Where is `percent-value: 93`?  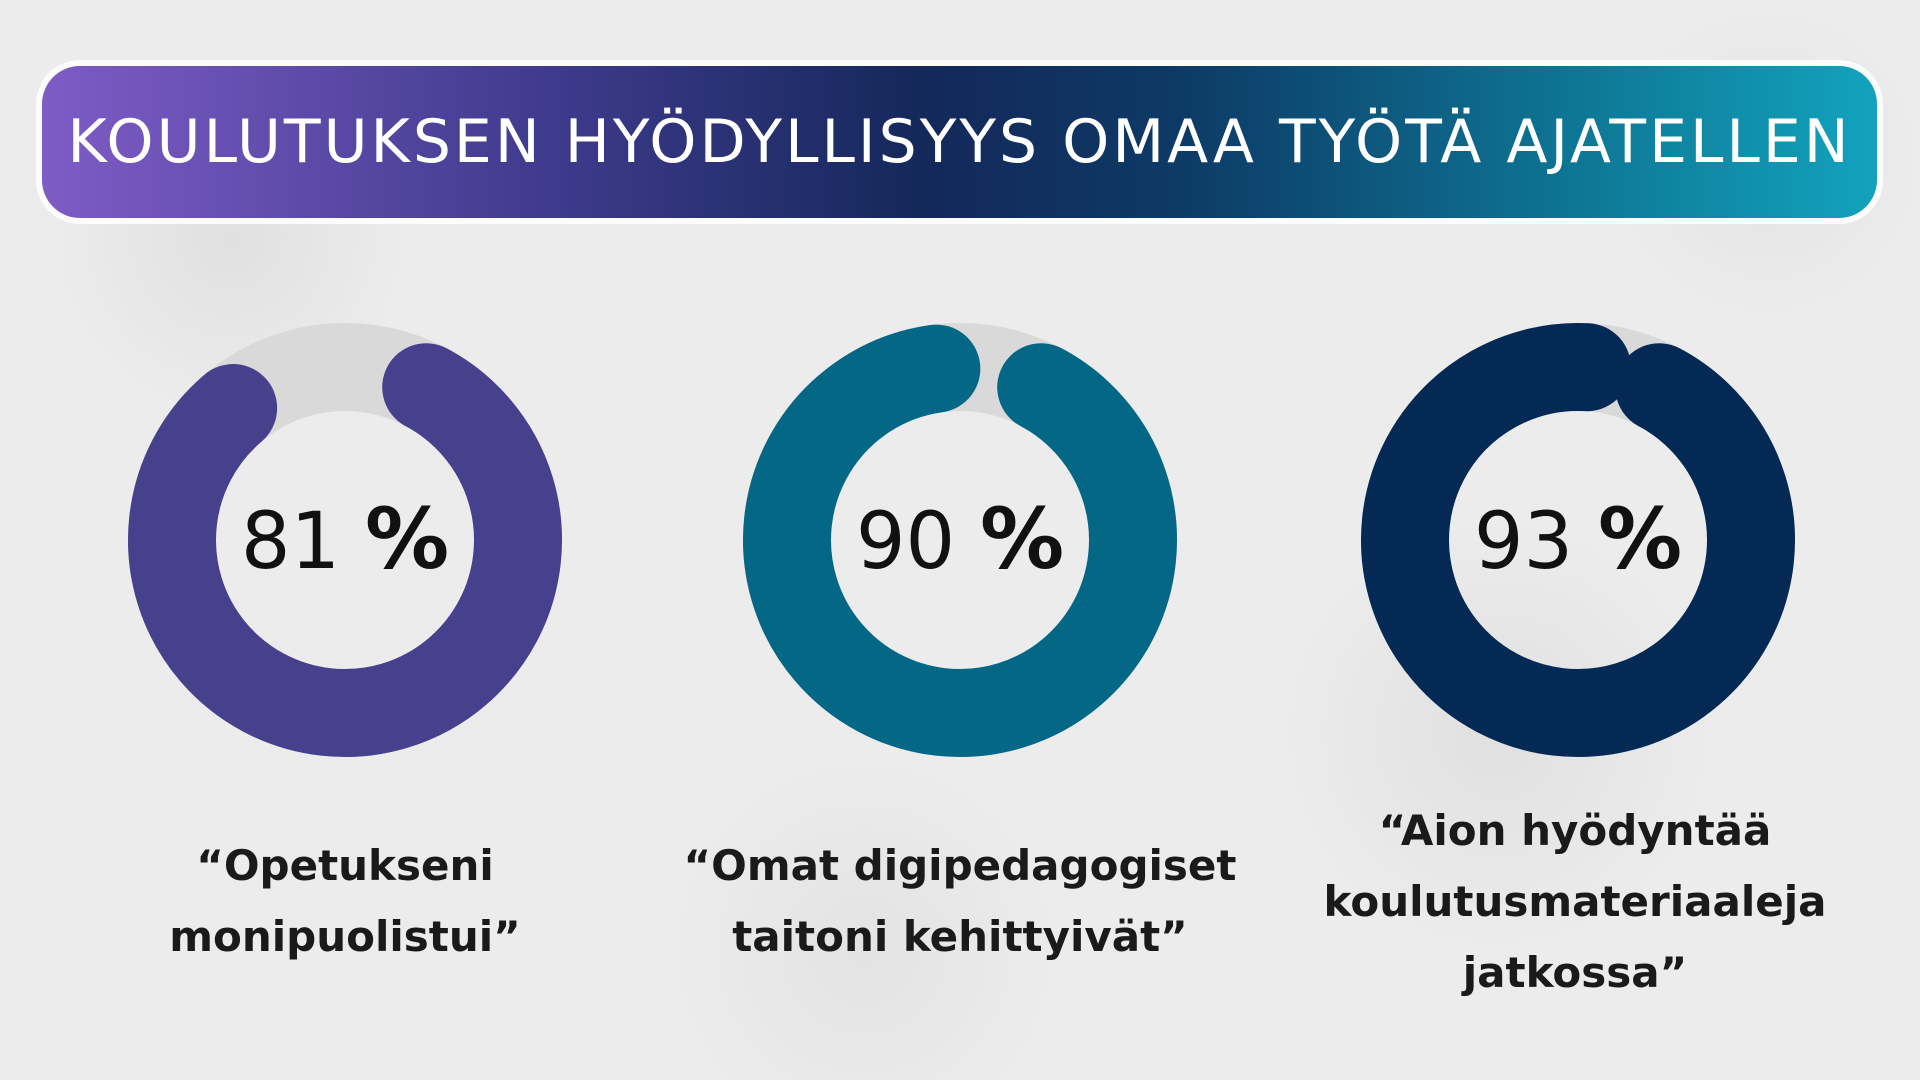 percent-value: 93 is located at coordinates (1536, 542).